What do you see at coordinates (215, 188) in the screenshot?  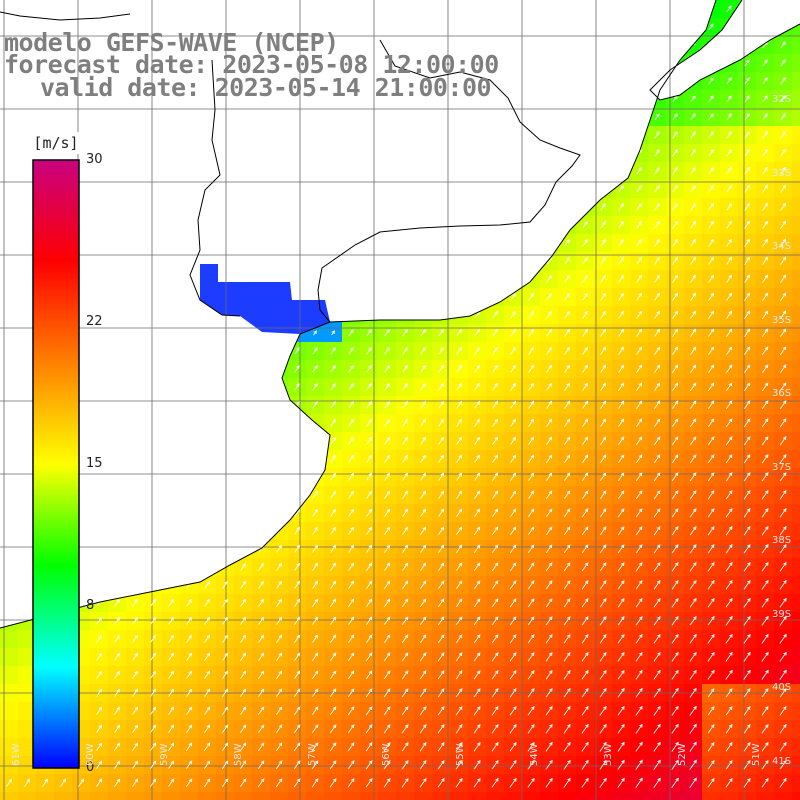 I see `border-path` at bounding box center [215, 188].